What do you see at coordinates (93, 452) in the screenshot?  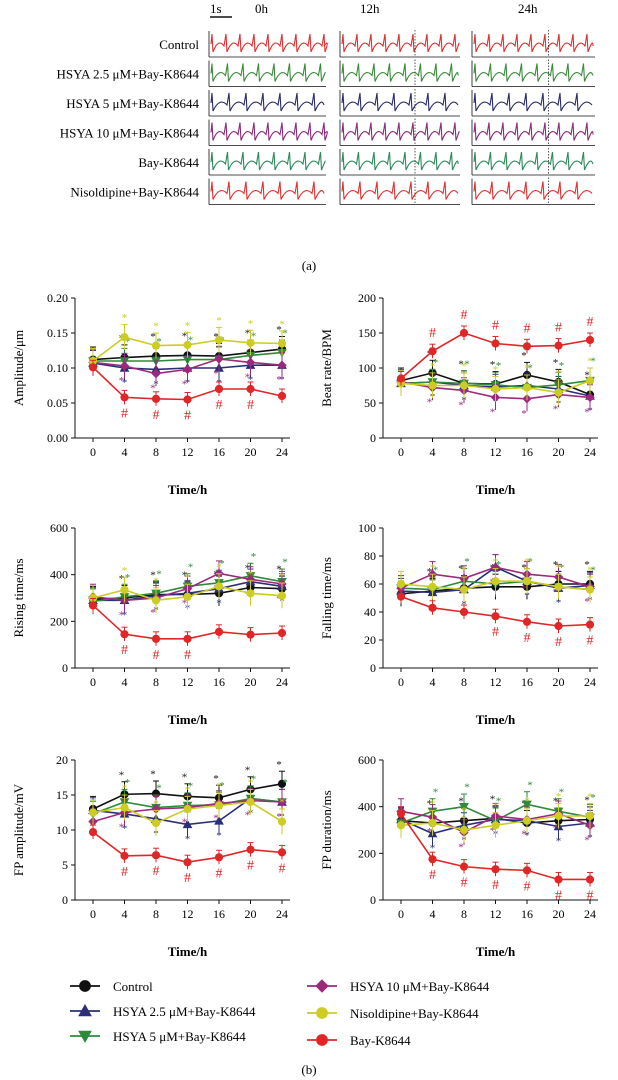 I see `x-tick-label: 0` at bounding box center [93, 452].